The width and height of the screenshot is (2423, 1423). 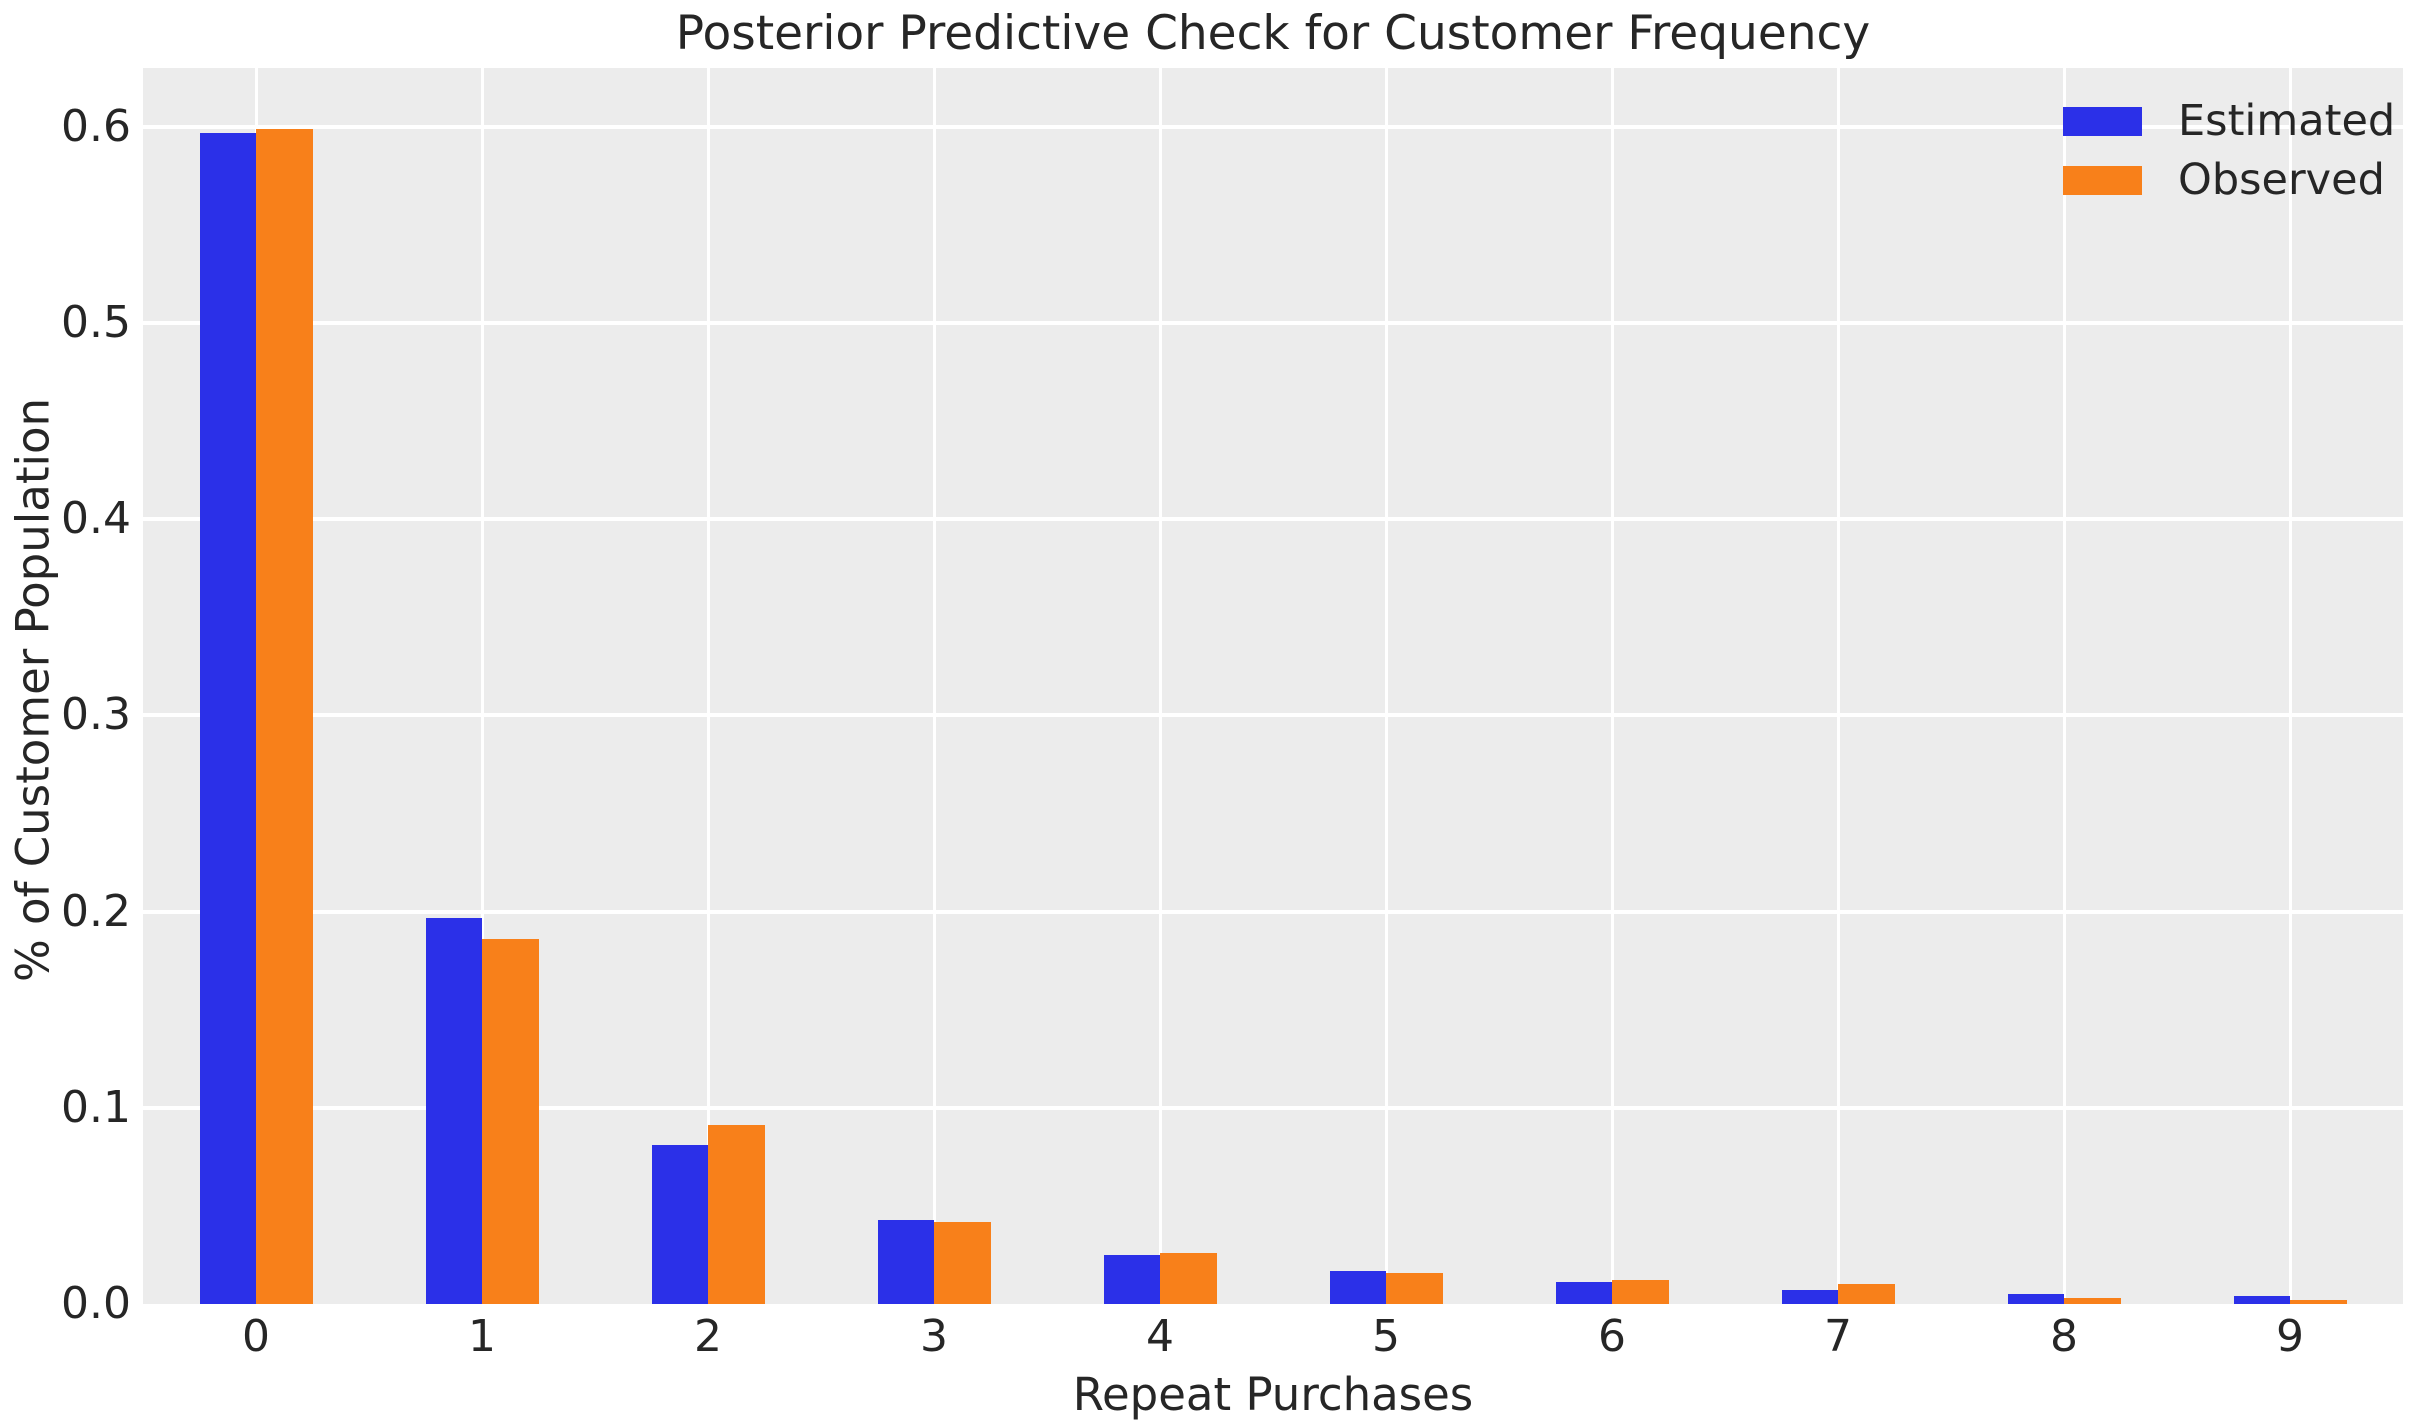 I want to click on x-axis-tick-label: 7, so click(x=1838, y=1336).